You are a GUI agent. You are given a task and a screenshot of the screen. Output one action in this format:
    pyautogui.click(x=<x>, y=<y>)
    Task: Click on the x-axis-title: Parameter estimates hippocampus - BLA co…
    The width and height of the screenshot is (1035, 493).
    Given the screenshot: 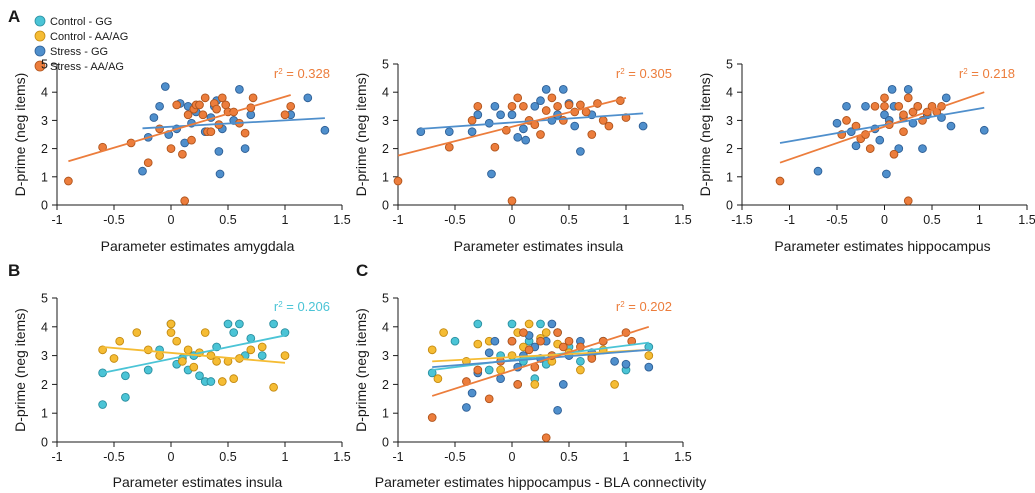 What is the action you would take?
    pyautogui.click(x=541, y=482)
    